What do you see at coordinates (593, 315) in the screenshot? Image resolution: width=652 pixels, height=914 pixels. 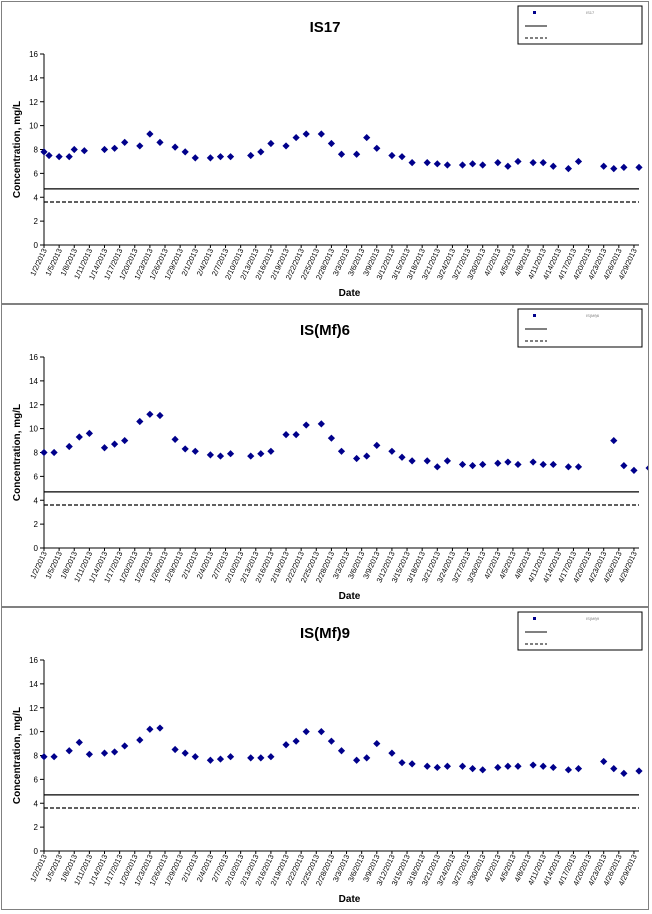 I see `legend-label: IS(Mf)6` at bounding box center [593, 315].